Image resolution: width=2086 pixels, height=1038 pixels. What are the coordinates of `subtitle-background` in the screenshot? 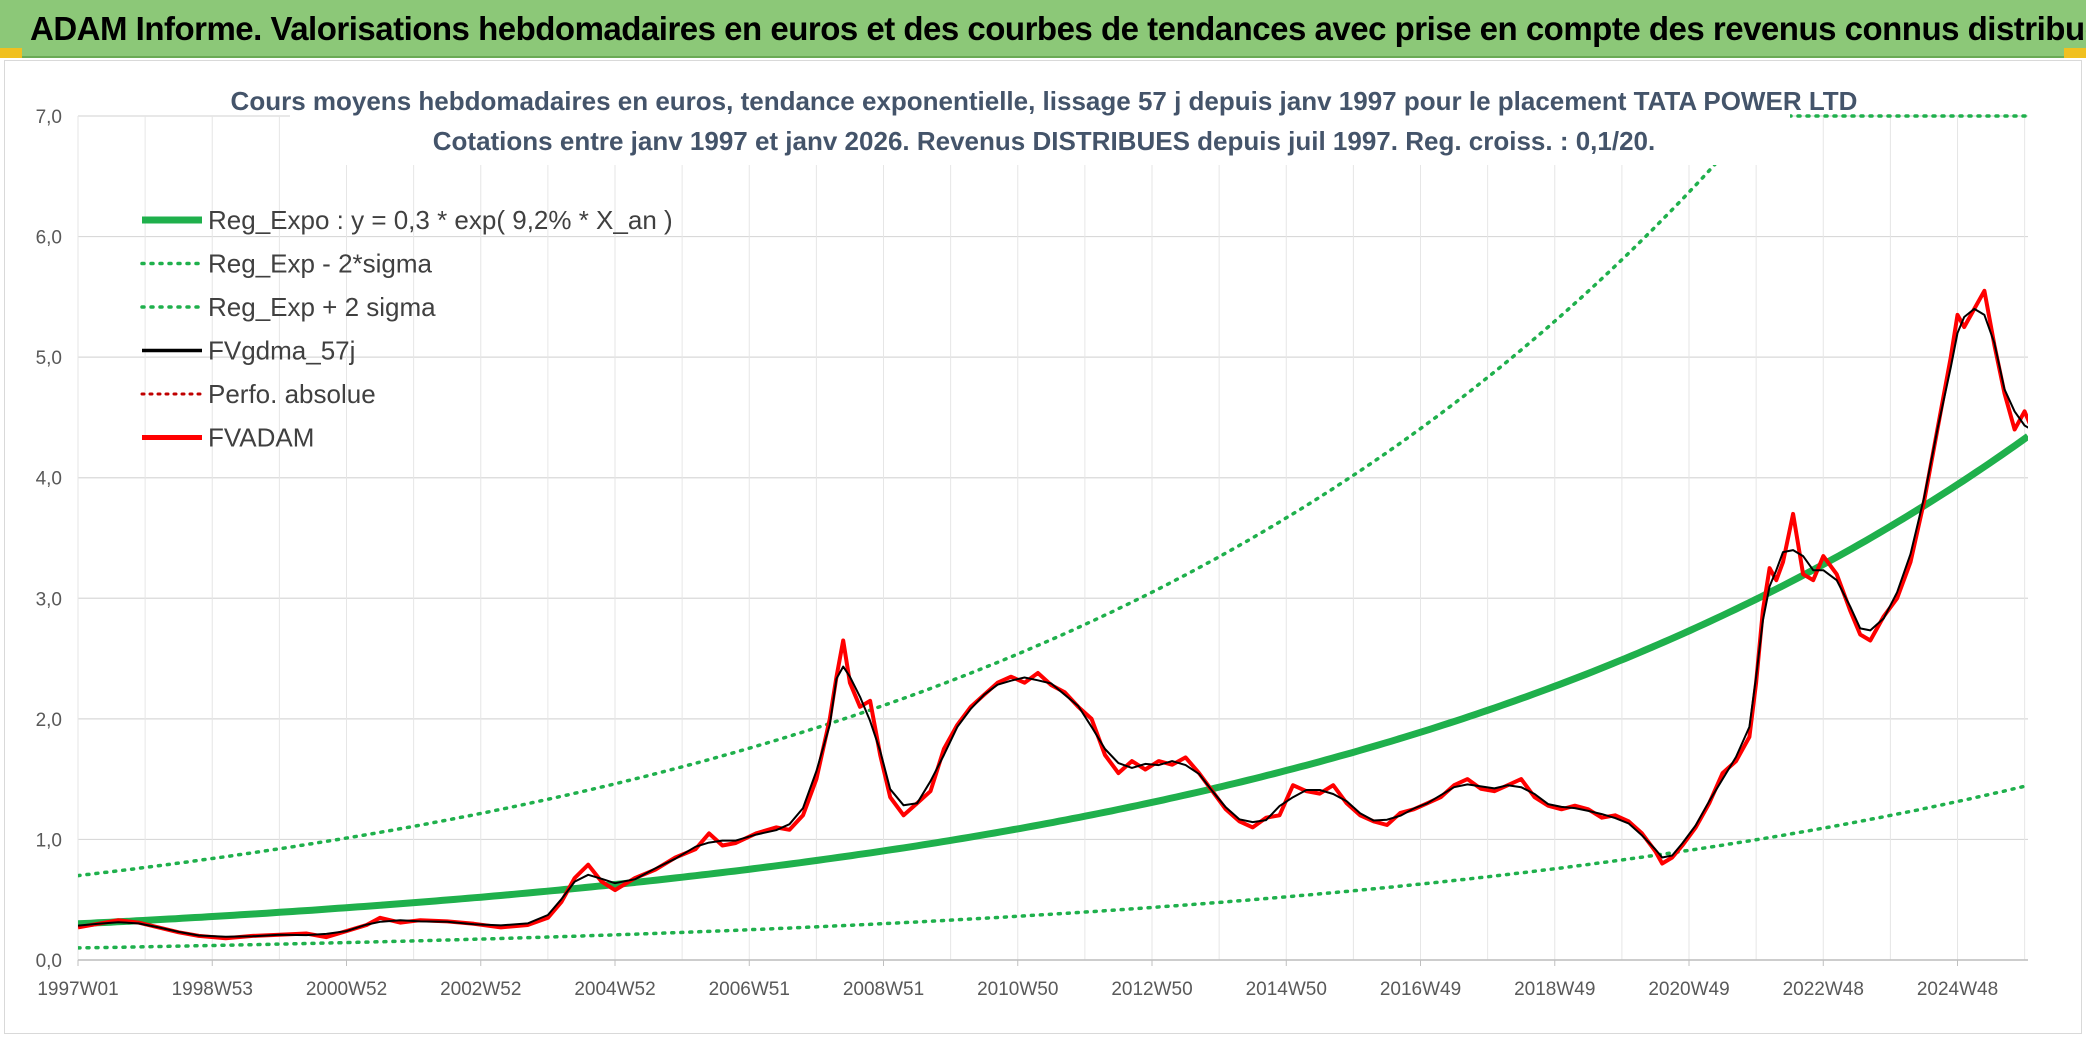 It's located at (1040, 125).